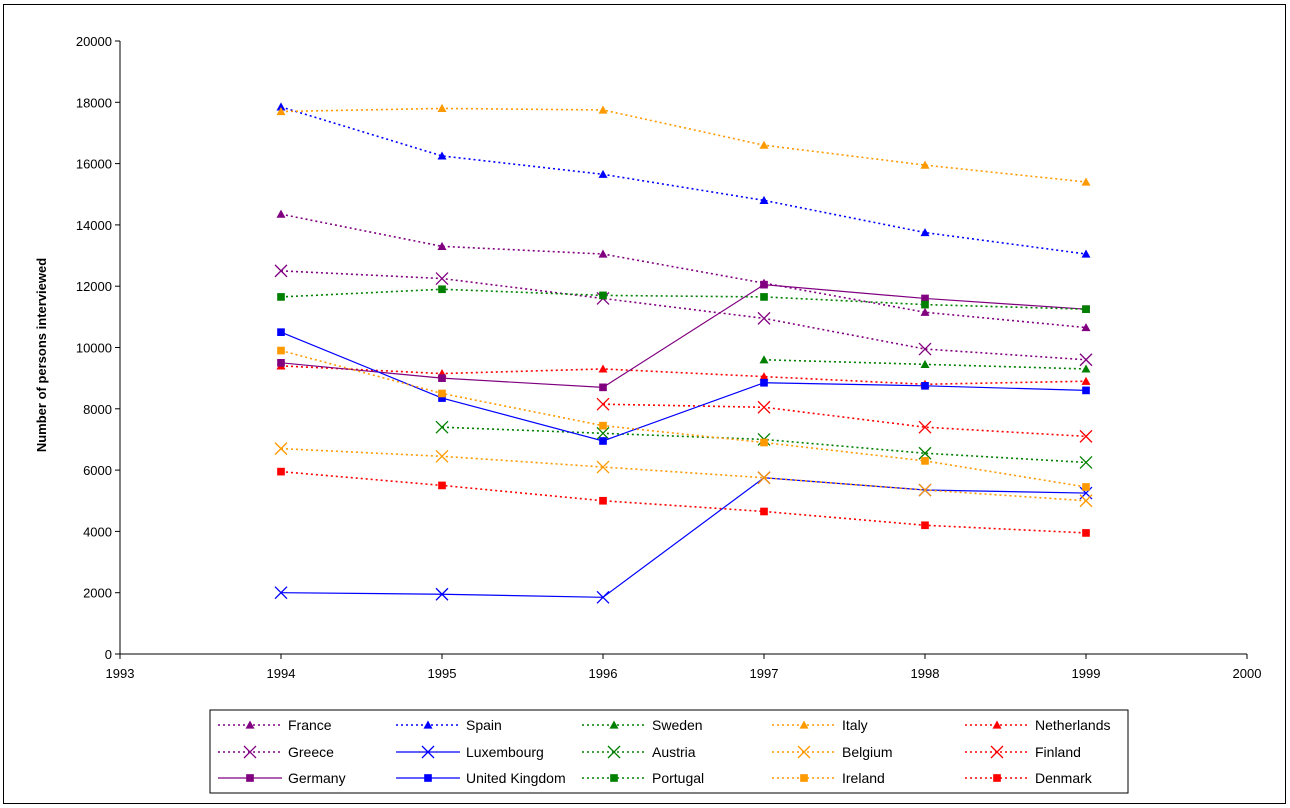 This screenshot has width=1290, height=808. Describe the element at coordinates (804, 724) in the screenshot. I see `data-point-legend-italy` at that location.